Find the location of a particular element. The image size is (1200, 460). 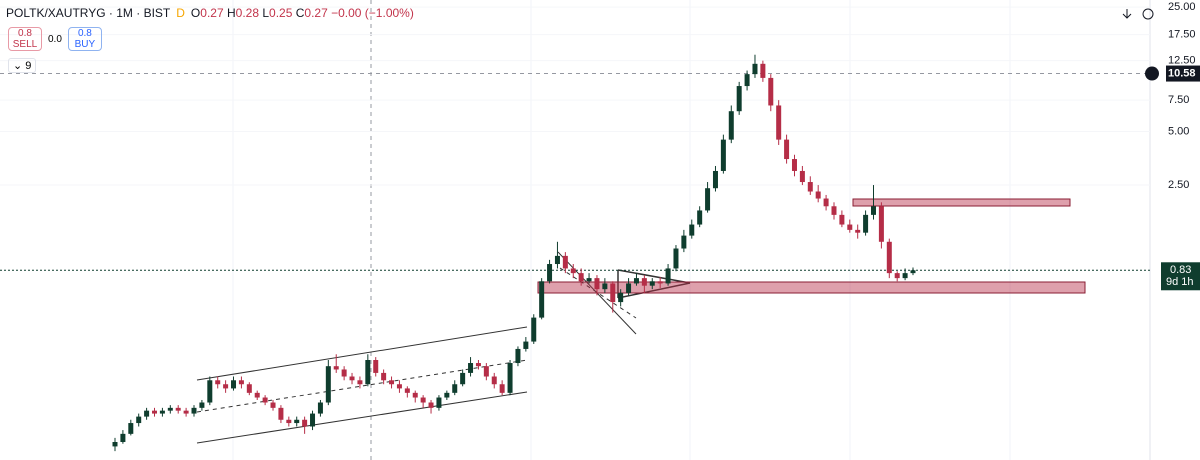

trade-panel: 0.8 SELL 0.0 0.8 BUY is located at coordinates (55, 39).